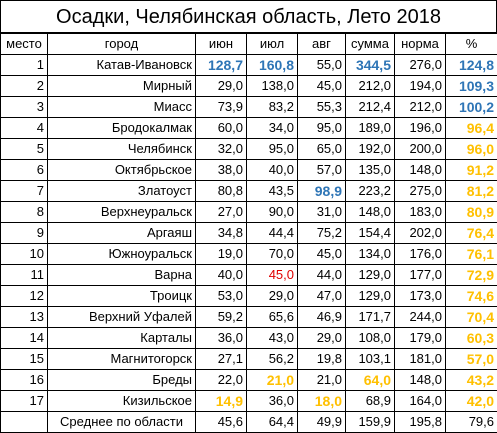 The width and height of the screenshot is (497, 433). What do you see at coordinates (272, 296) in the screenshot?
I see `cell-jul: 29,0` at bounding box center [272, 296].